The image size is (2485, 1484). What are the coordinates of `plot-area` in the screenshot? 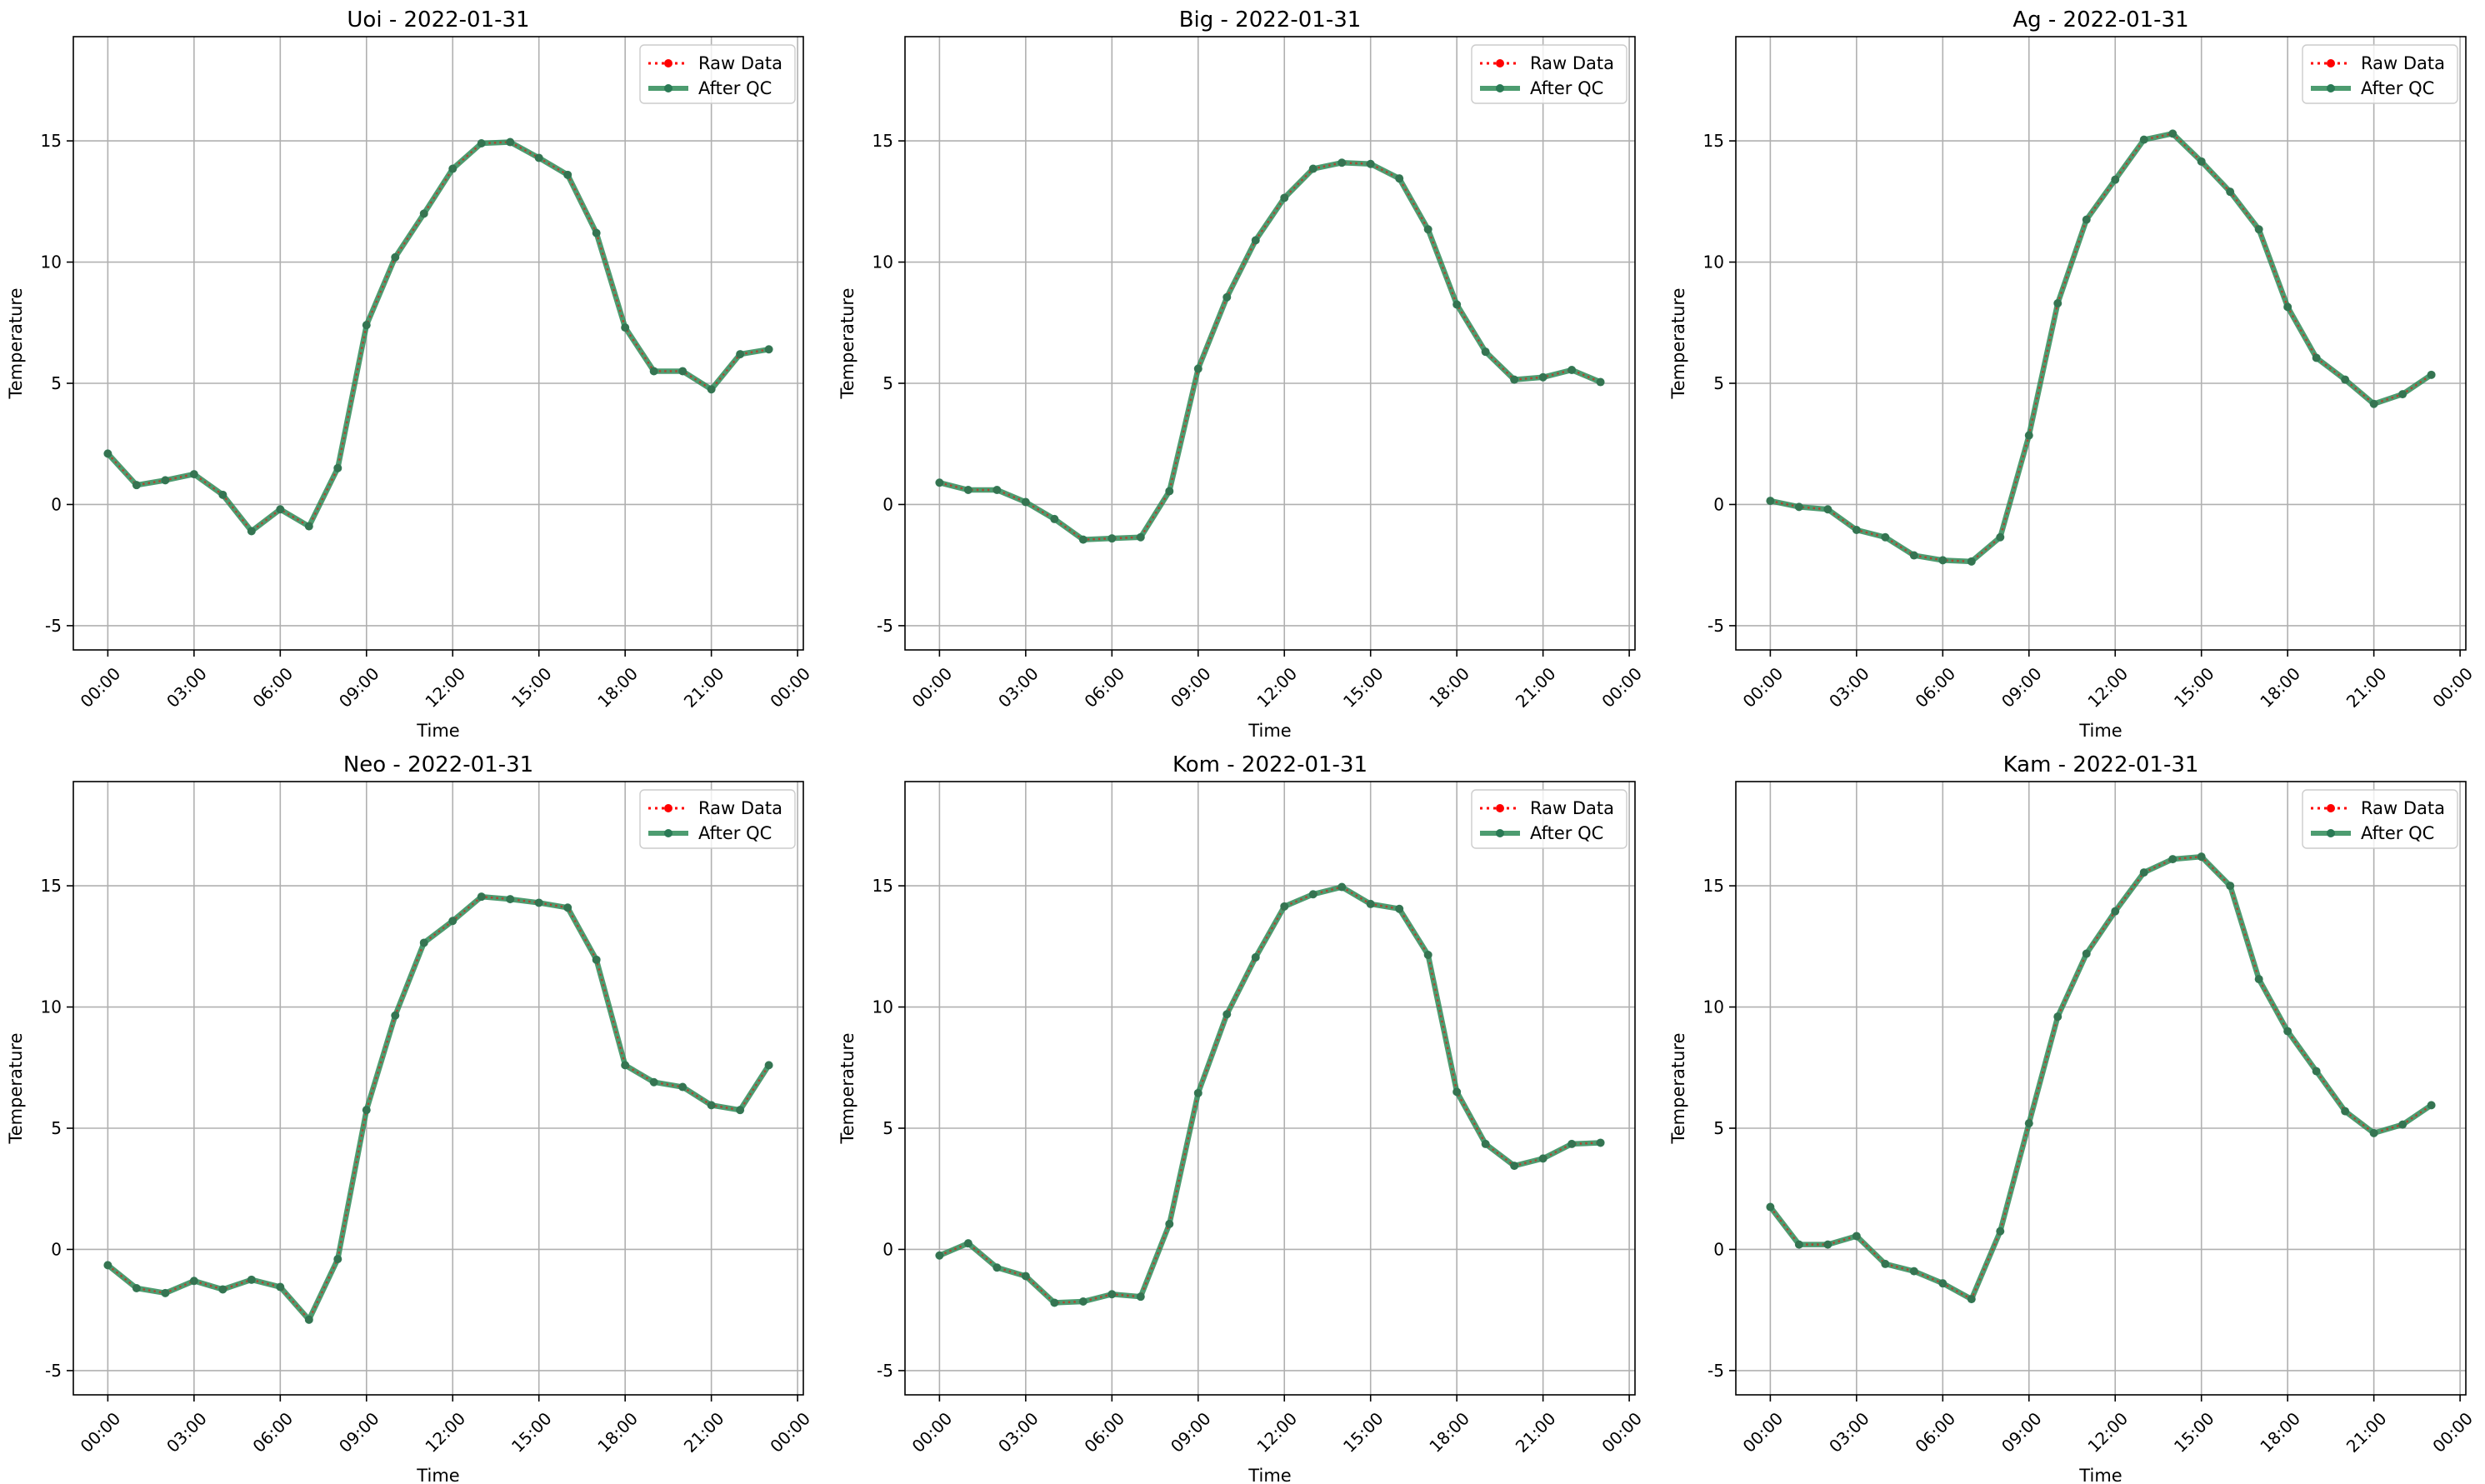 It's located at (438, 1088).